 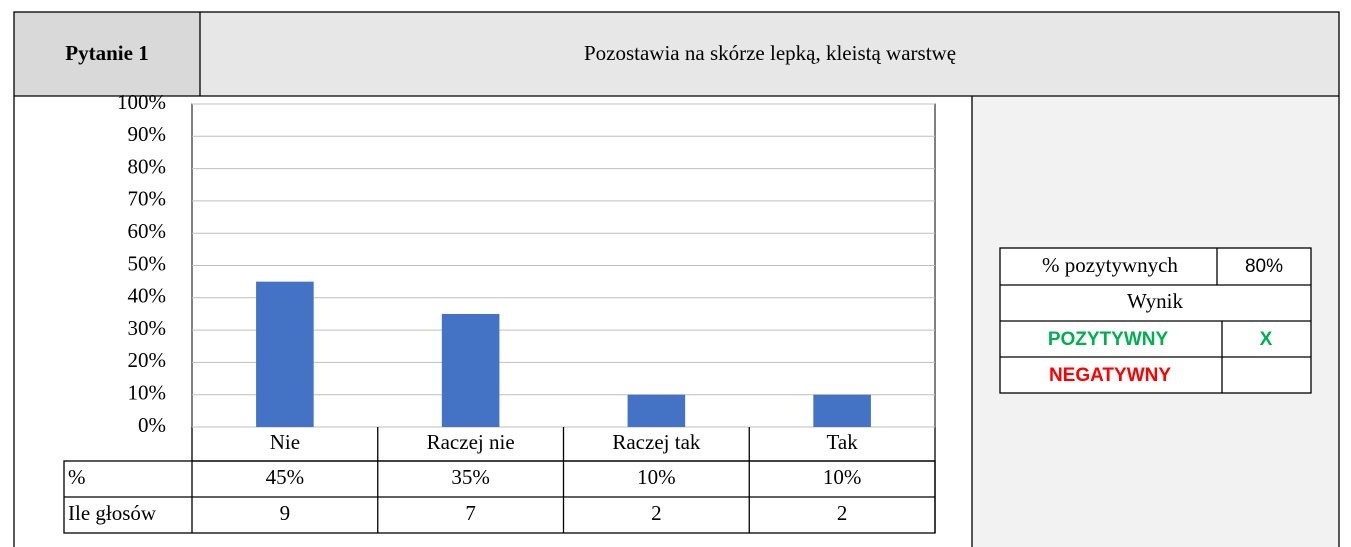 What do you see at coordinates (470, 477) in the screenshot?
I see `value-label: 35%` at bounding box center [470, 477].